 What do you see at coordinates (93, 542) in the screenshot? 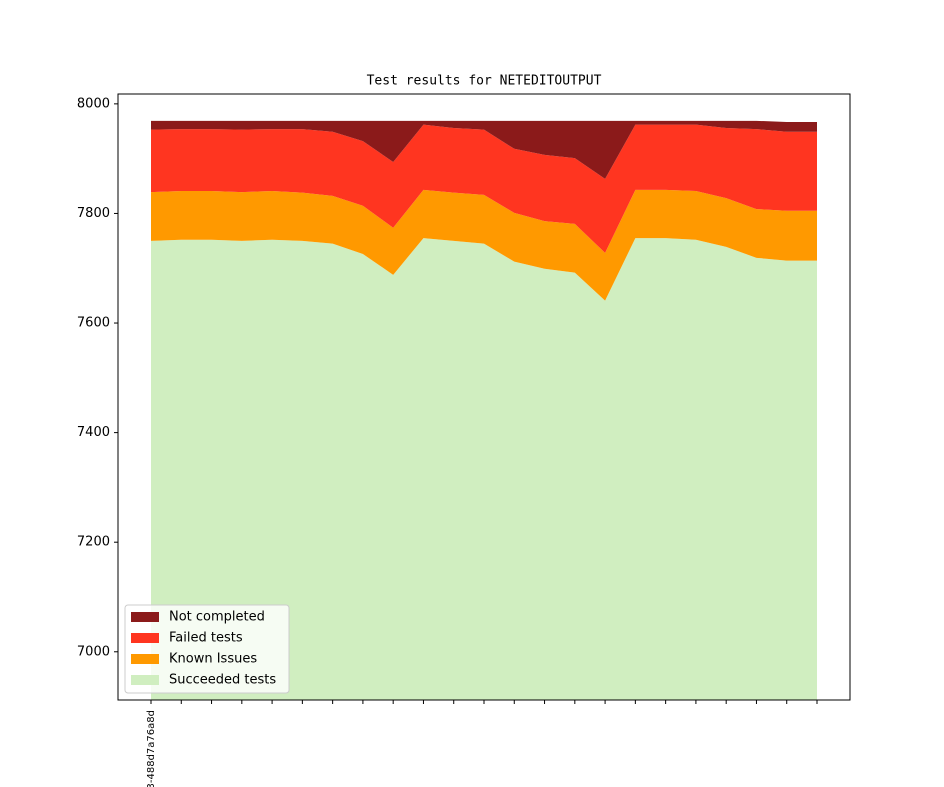
I see `y-tick-label: 7200` at bounding box center [93, 542].